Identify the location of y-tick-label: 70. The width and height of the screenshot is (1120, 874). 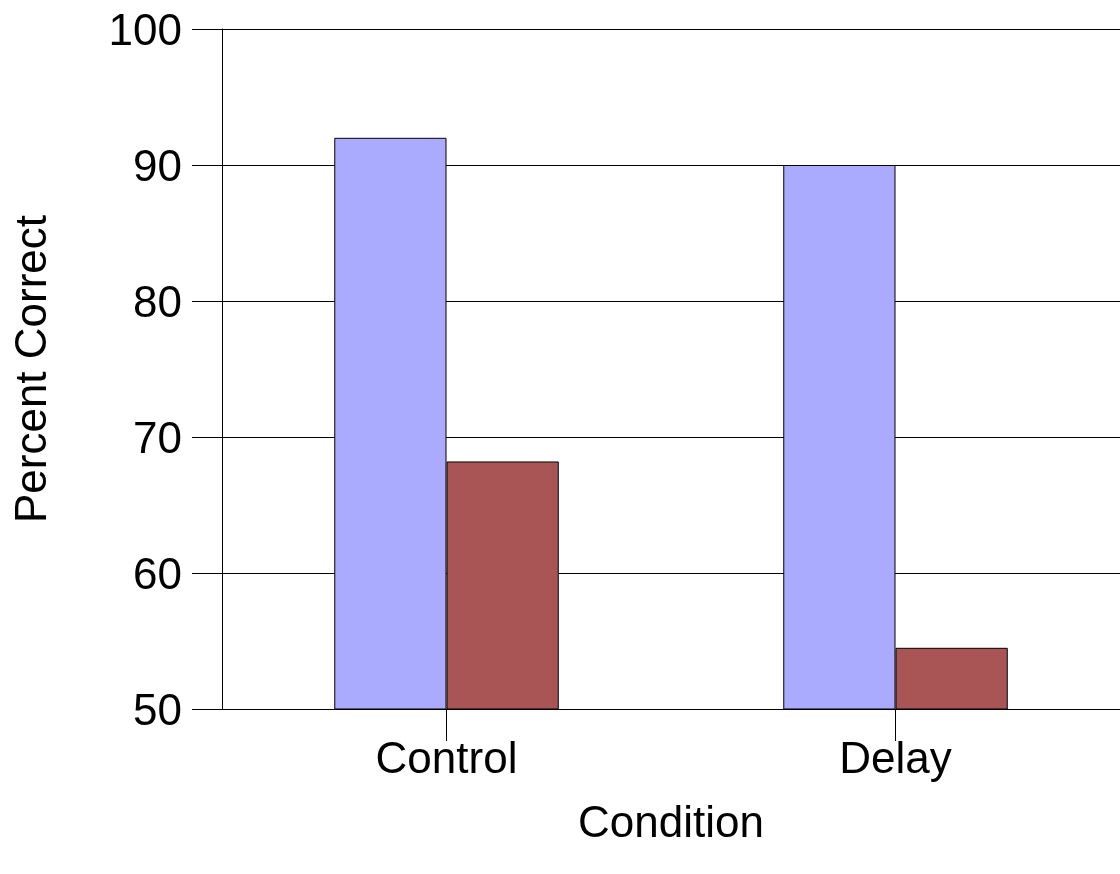
(157, 437).